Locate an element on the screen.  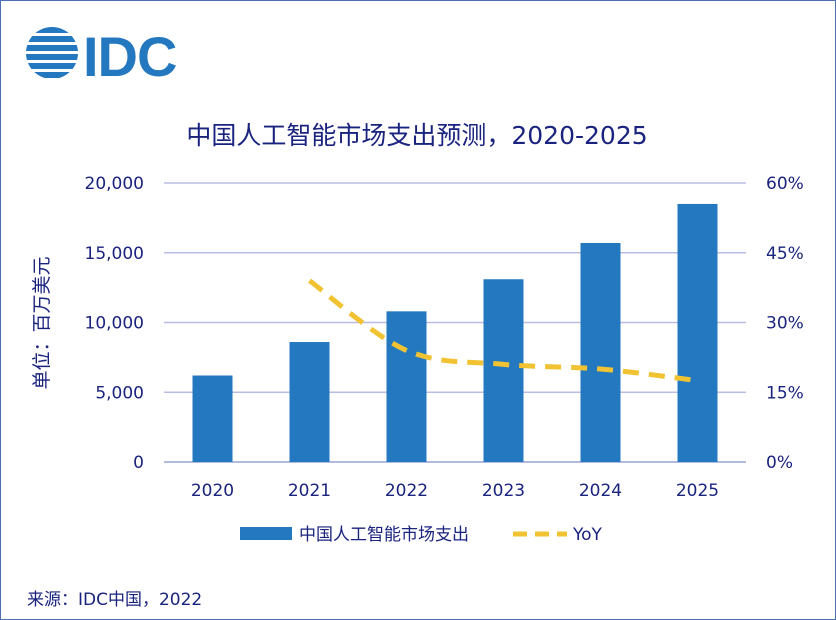
yoy-line-group is located at coordinates (503, 331).